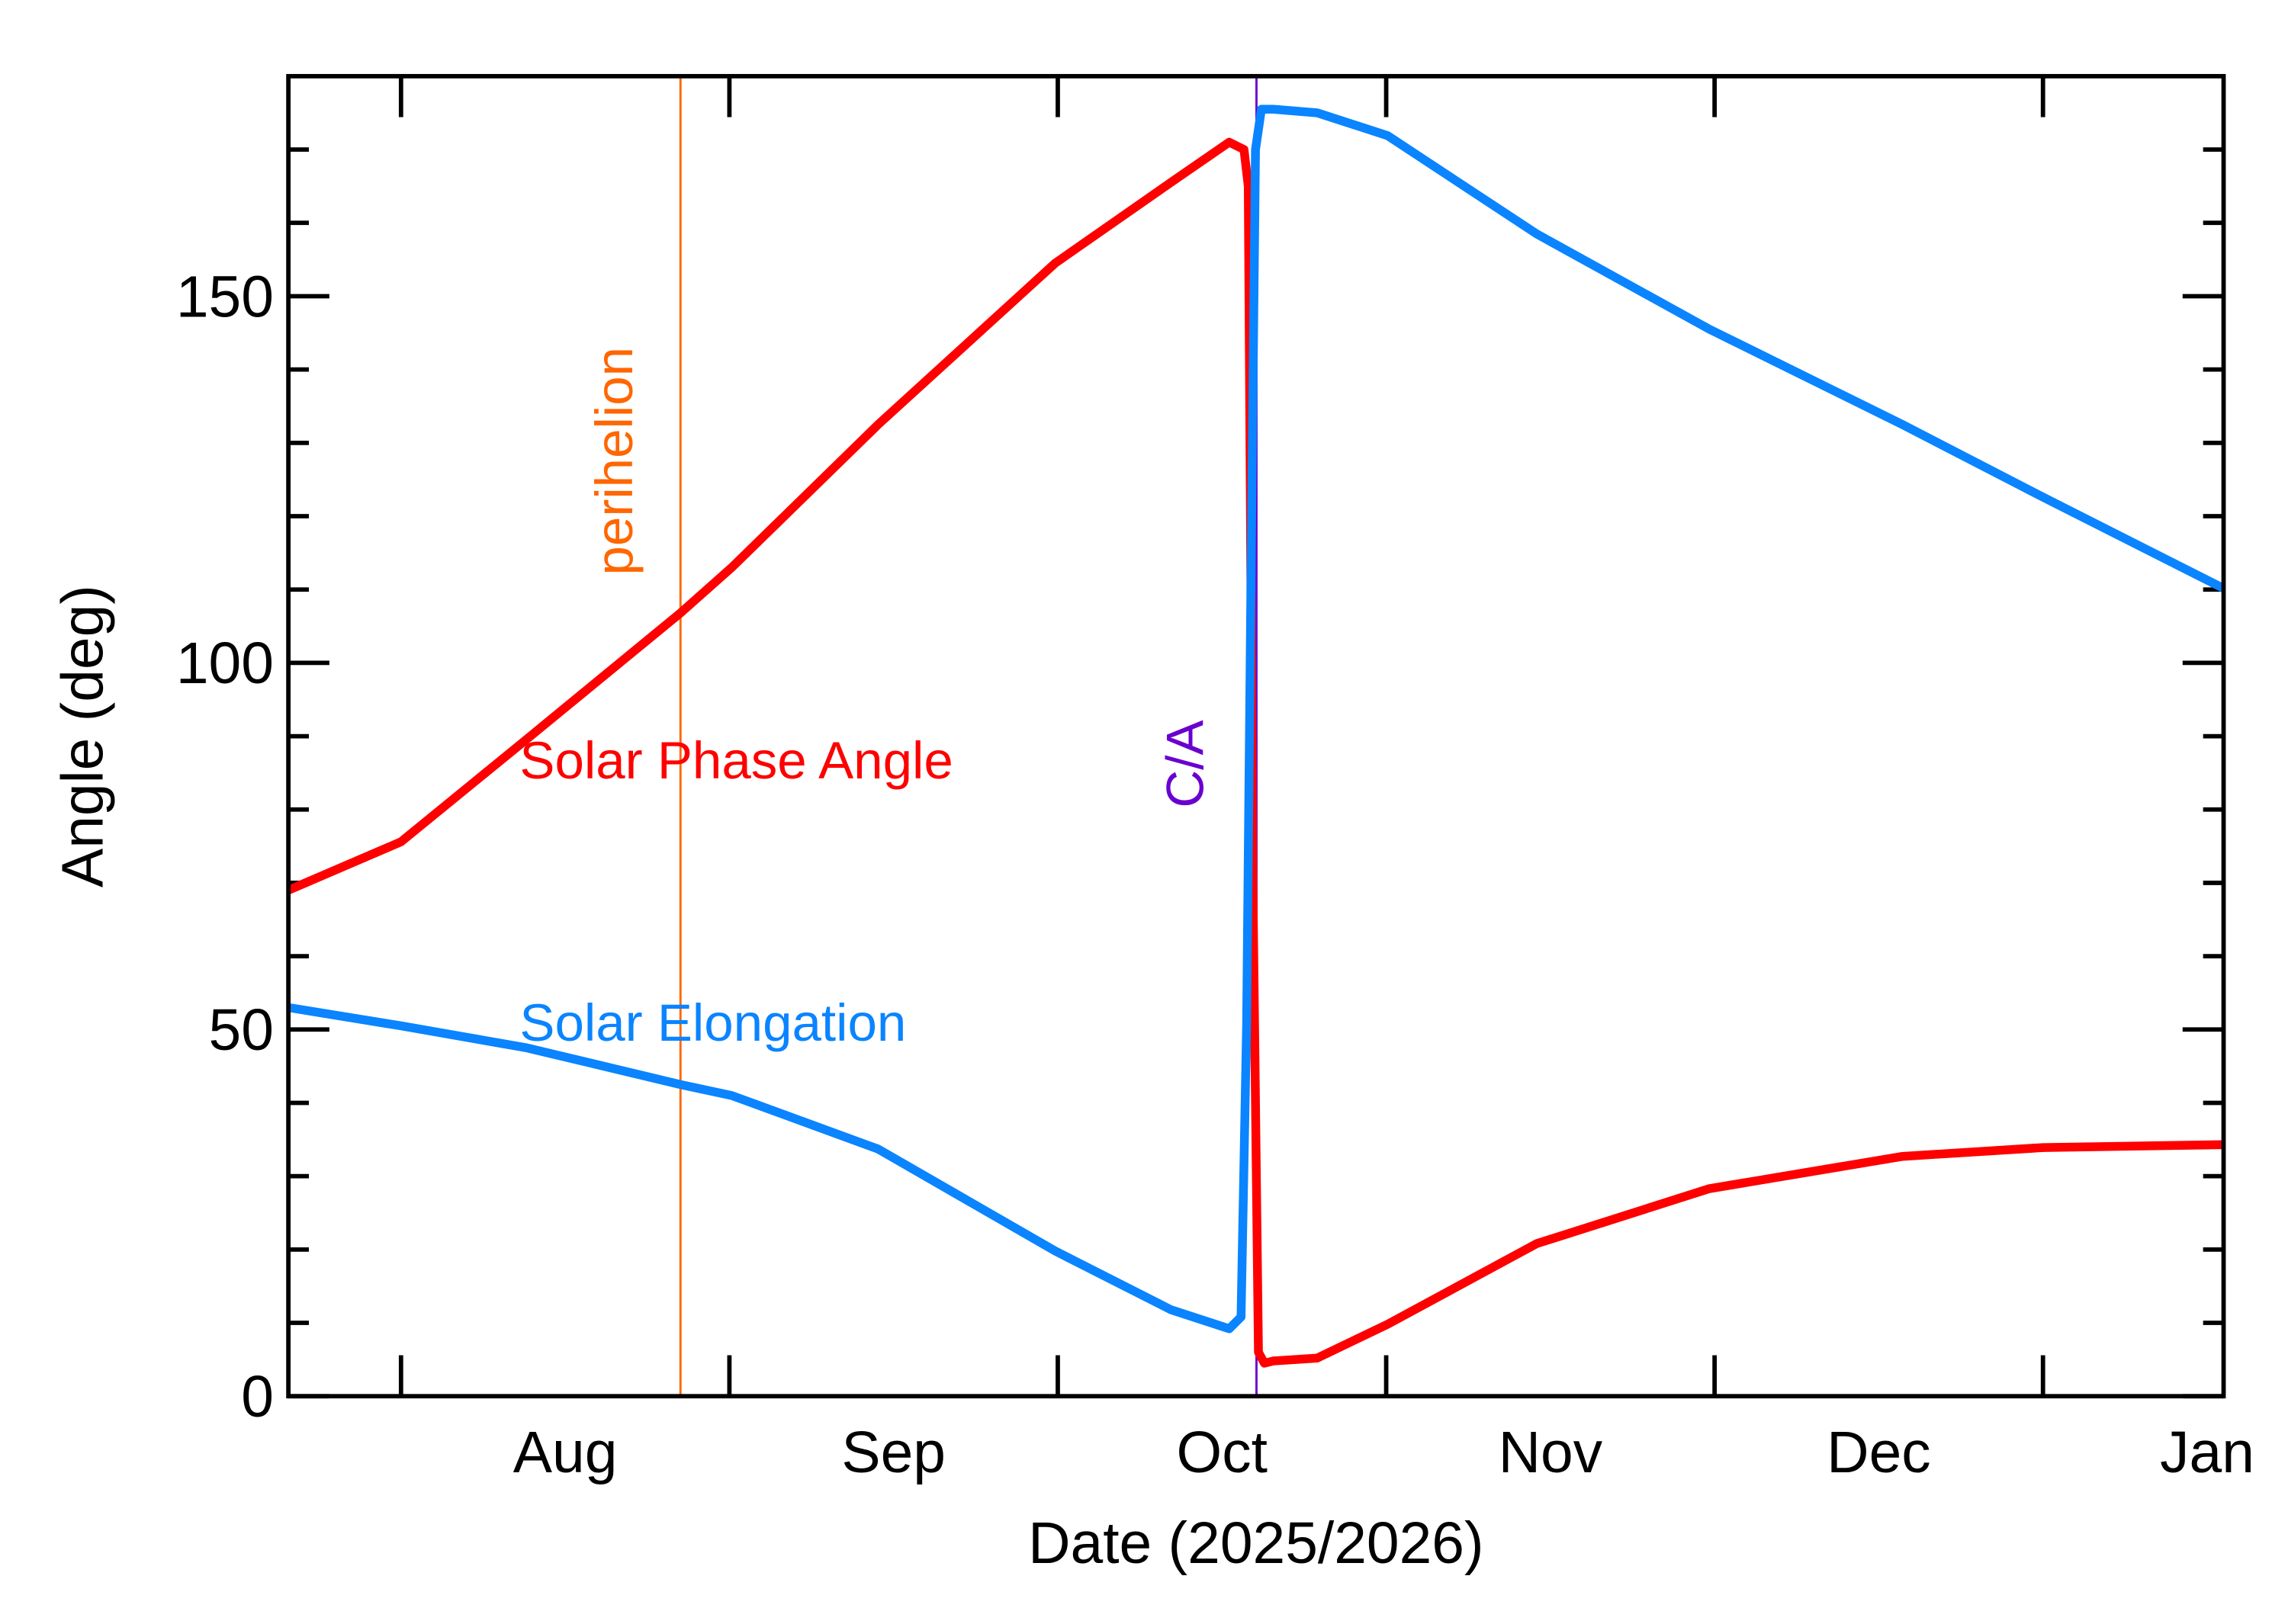  Describe the element at coordinates (614, 461) in the screenshot. I see `marker-label: perihelion` at that location.